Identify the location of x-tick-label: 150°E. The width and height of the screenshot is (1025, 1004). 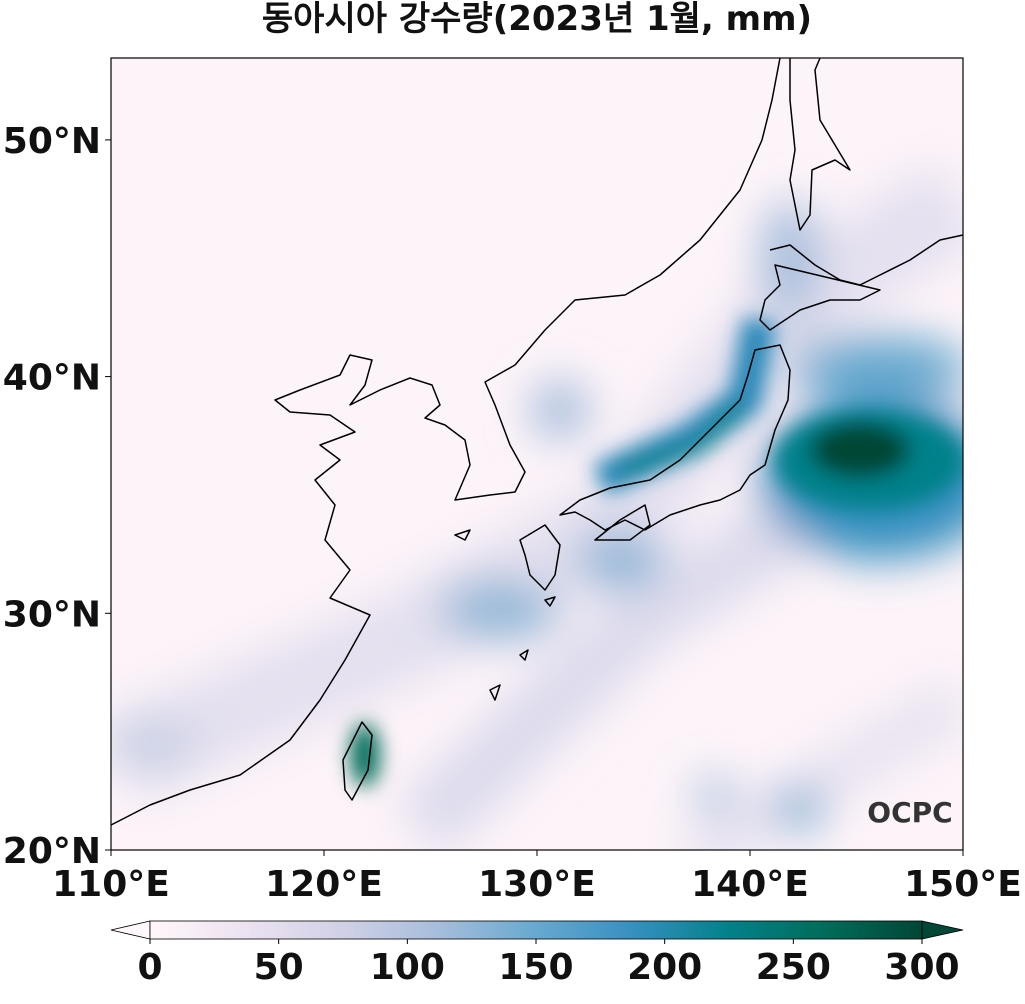
(963, 884).